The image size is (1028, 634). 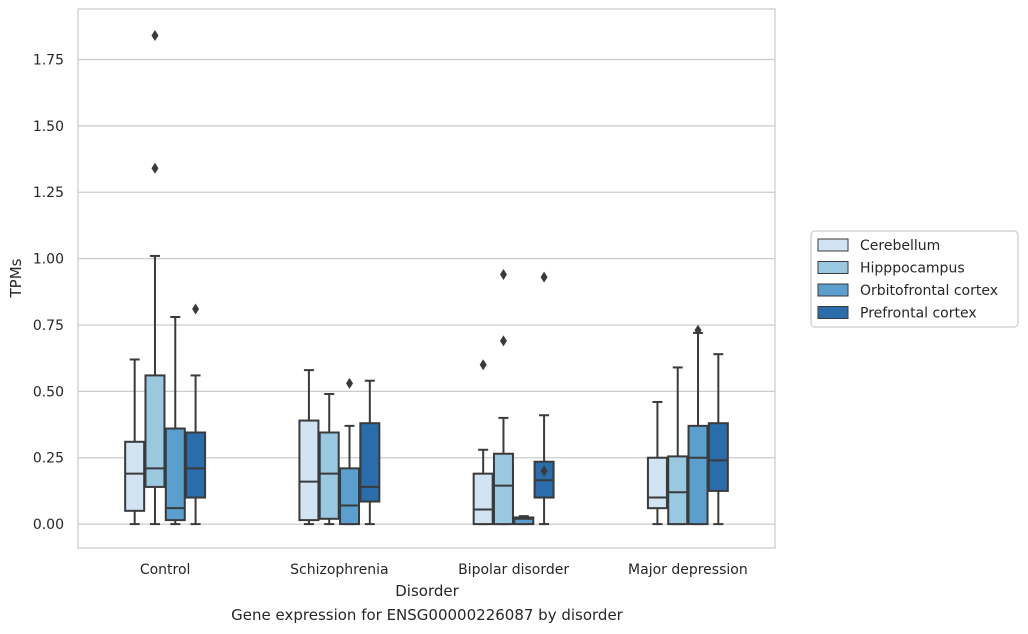 What do you see at coordinates (48, 459) in the screenshot?
I see `y-tick-label: 0.25` at bounding box center [48, 459].